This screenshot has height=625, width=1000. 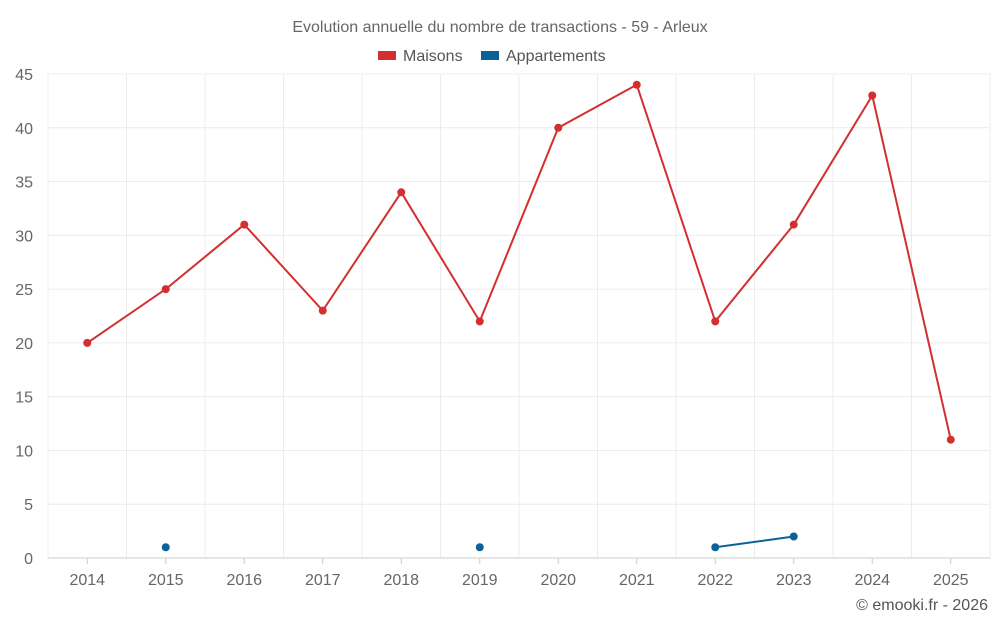 I want to click on legend: Maisons Appartements, so click(x=492, y=56).